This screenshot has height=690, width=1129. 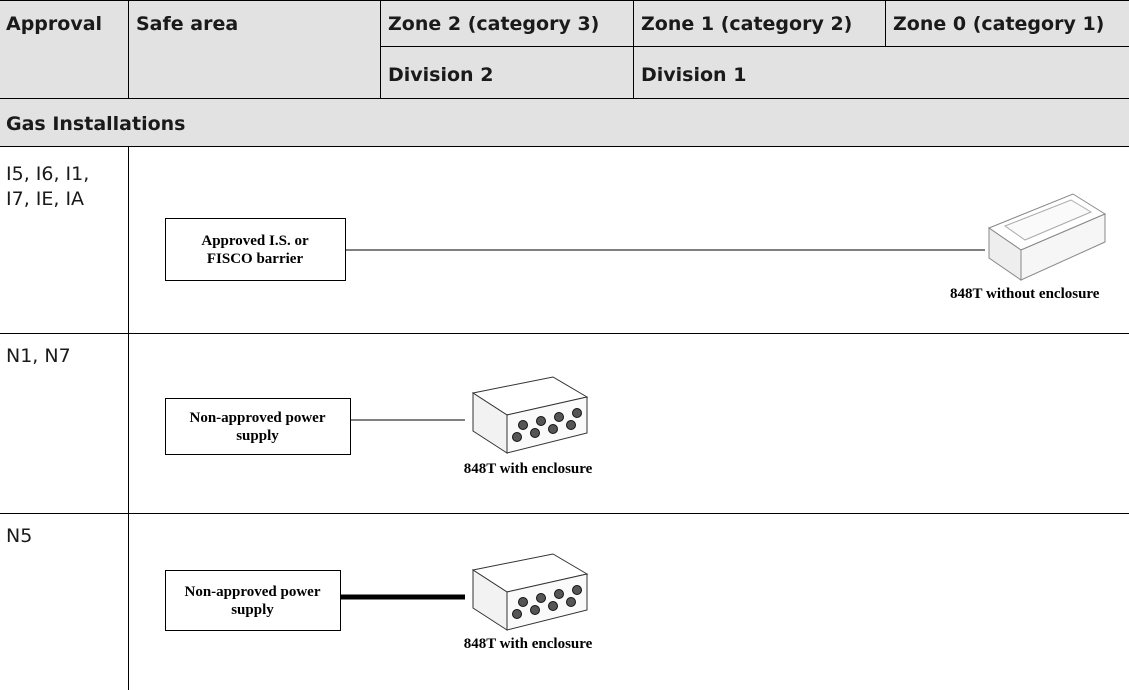 I want to click on device-bare, so click(x=1047, y=237).